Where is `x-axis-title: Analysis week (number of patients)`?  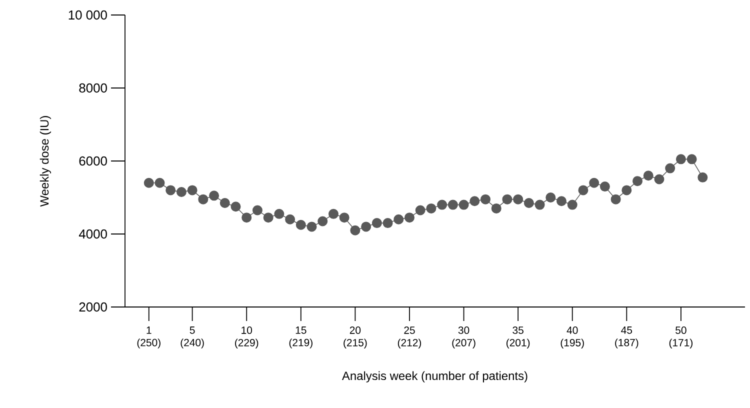
x-axis-title: Analysis week (number of patients) is located at coordinates (435, 376).